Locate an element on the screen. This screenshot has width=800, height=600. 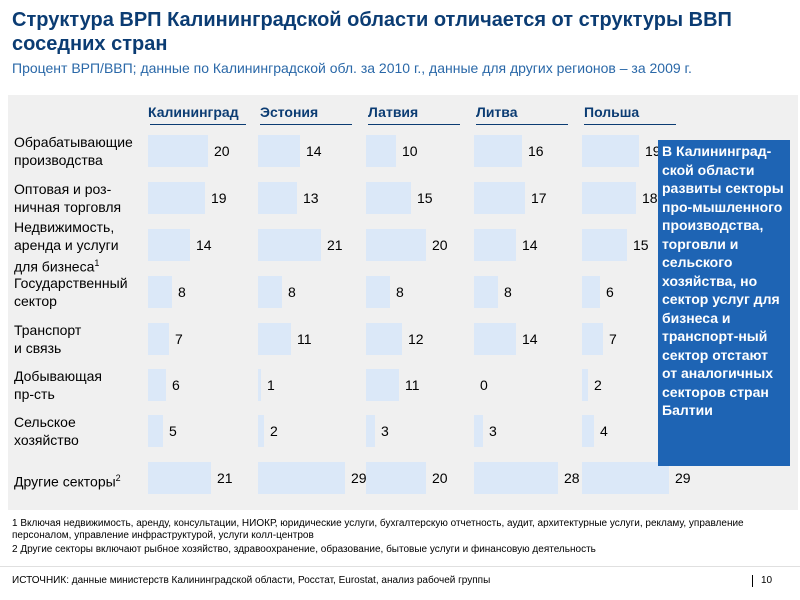
category-label-line: Добывающая is located at coordinates (58, 376).